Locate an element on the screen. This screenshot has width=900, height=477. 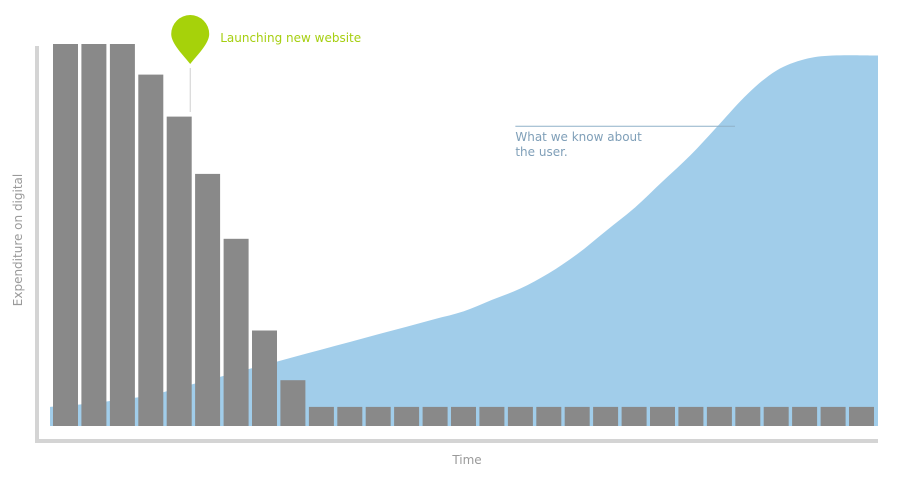
launch-label: Launching new website is located at coordinates (290, 38).